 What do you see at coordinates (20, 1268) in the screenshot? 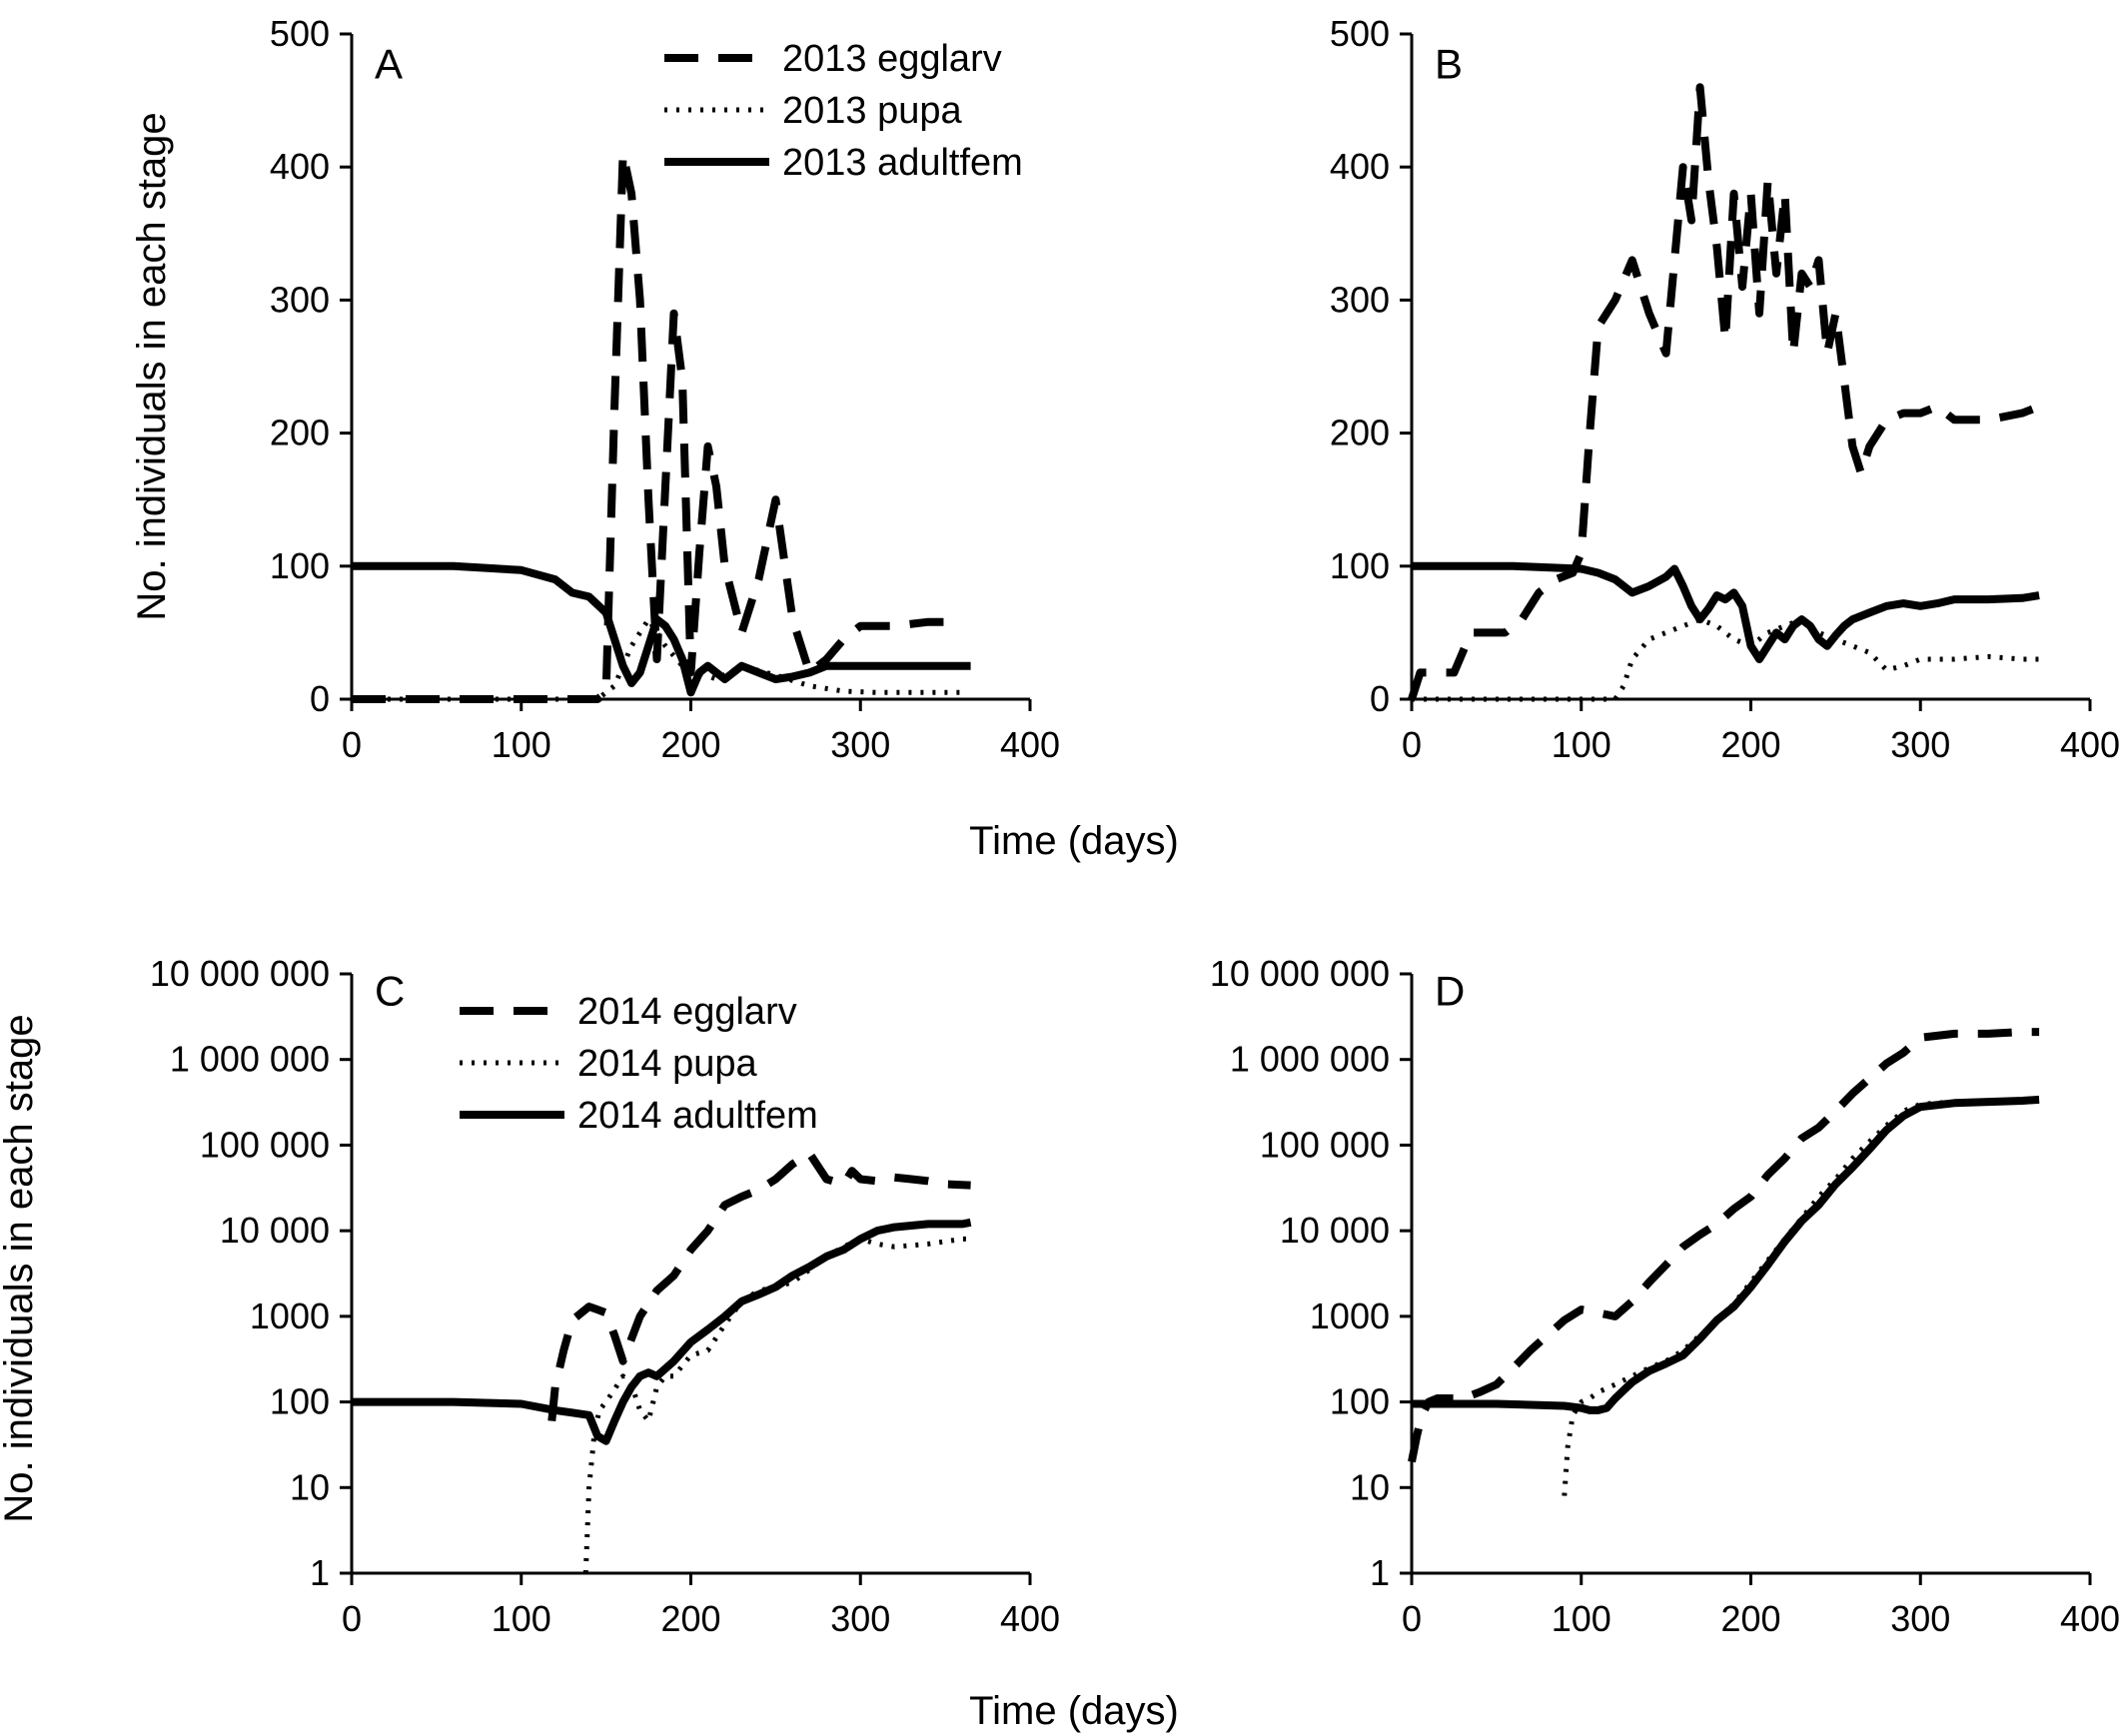
I see `y-axis-title-bottom: No. individuals in each stage` at bounding box center [20, 1268].